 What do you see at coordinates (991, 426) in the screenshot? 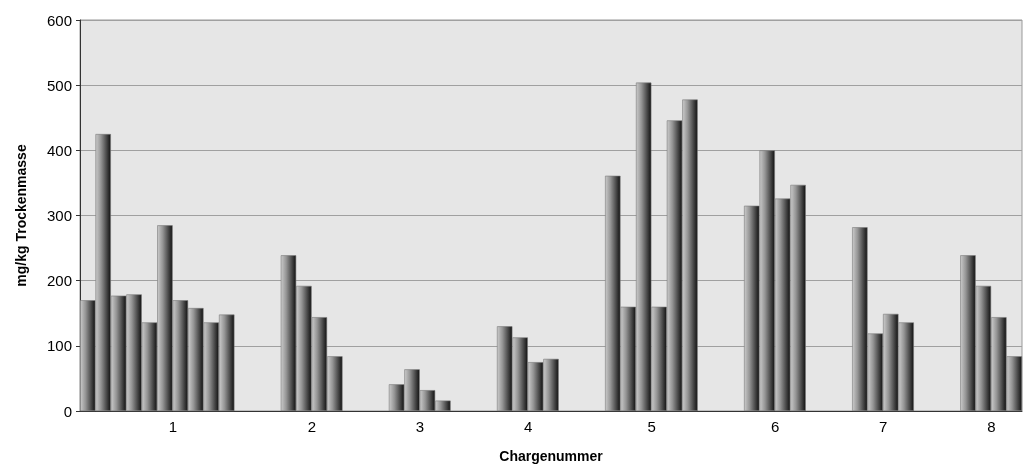
I see `x-tick-label: 8` at bounding box center [991, 426].